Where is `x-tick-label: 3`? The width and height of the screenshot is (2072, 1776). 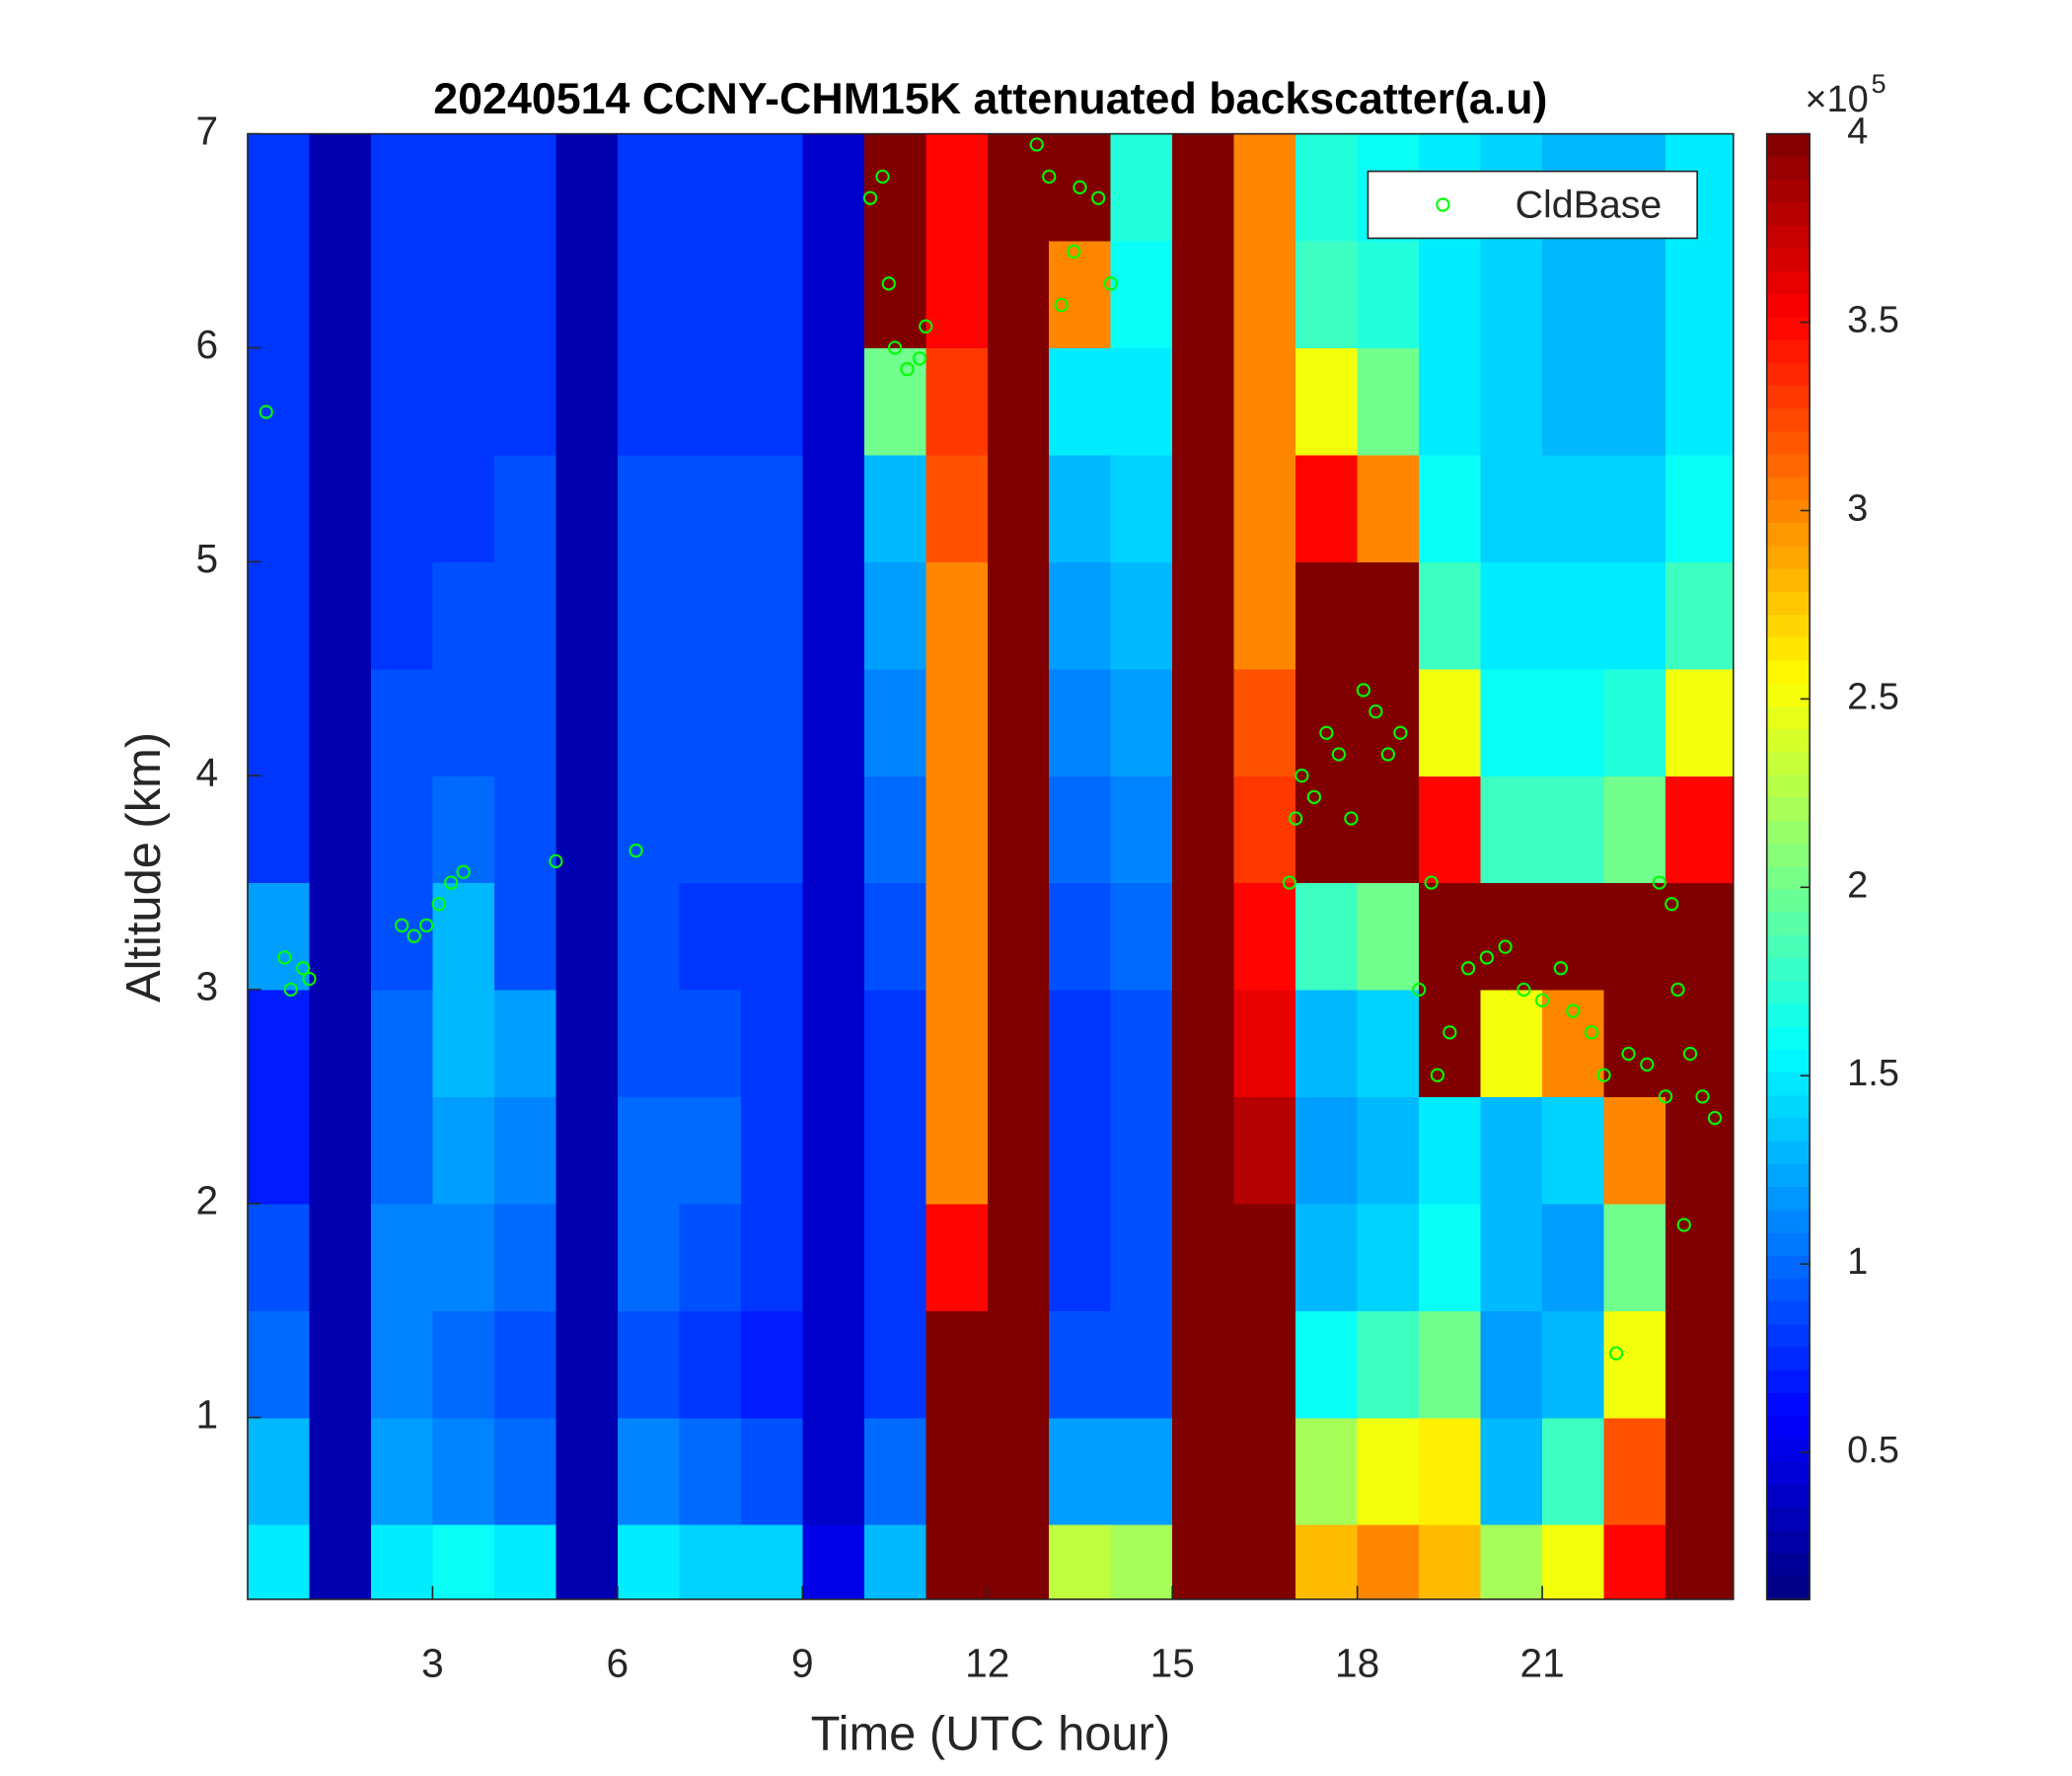 x-tick-label: 3 is located at coordinates (433, 1663).